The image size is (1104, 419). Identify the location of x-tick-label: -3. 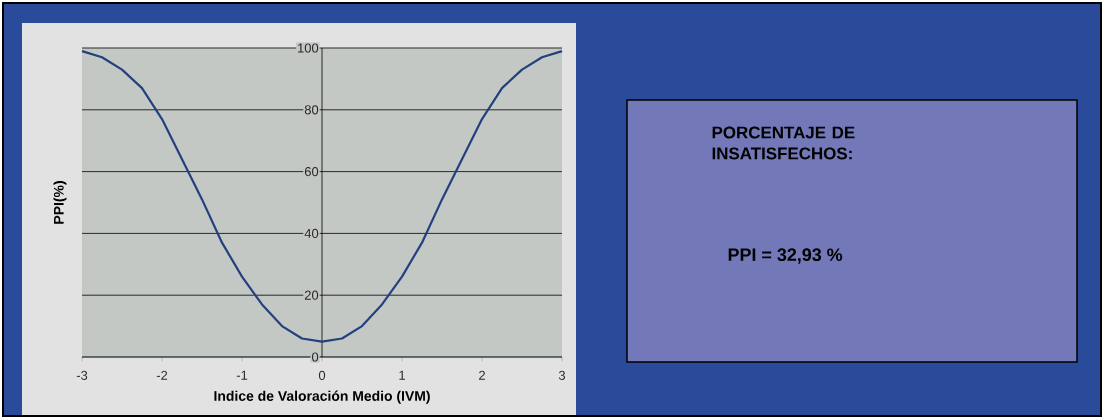
(82, 375).